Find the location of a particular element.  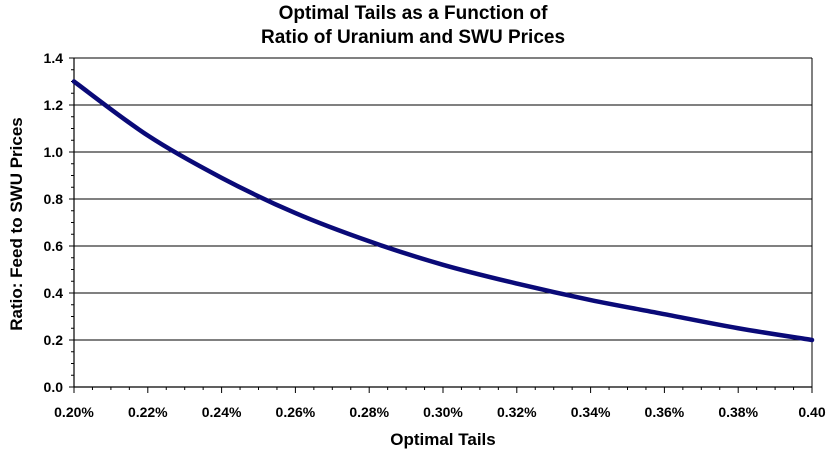

y-tick-label: 1.4 is located at coordinates (54, 58).